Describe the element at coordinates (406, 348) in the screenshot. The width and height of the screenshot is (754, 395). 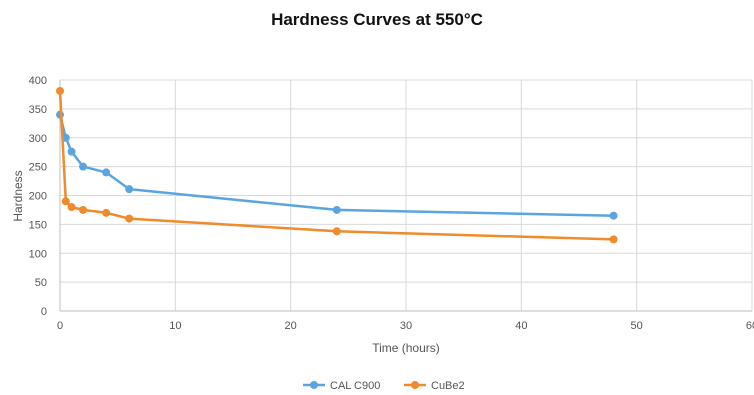
I see `x-axis-title: Time (hours)` at that location.